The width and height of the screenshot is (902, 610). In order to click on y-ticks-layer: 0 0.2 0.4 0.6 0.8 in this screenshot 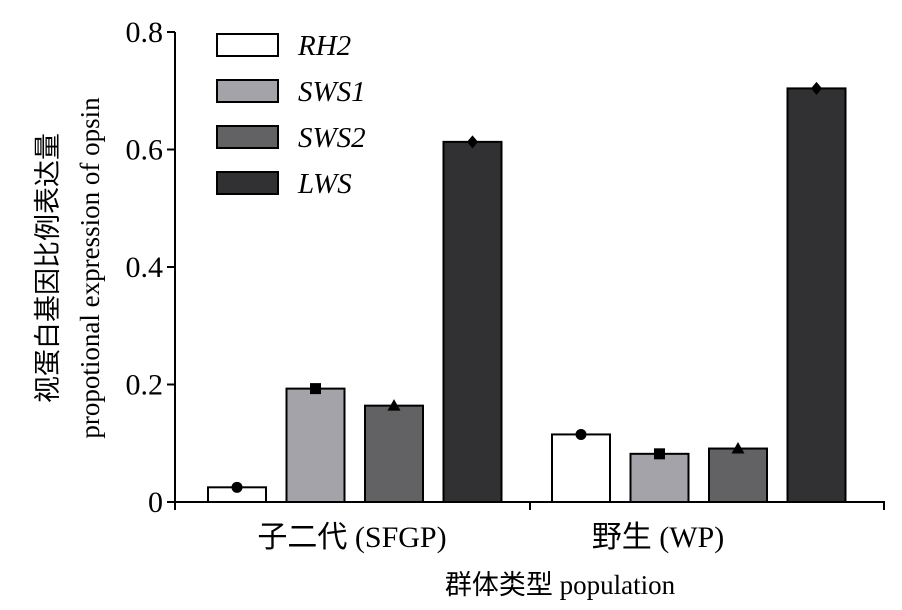, I will do `click(150, 267)`.